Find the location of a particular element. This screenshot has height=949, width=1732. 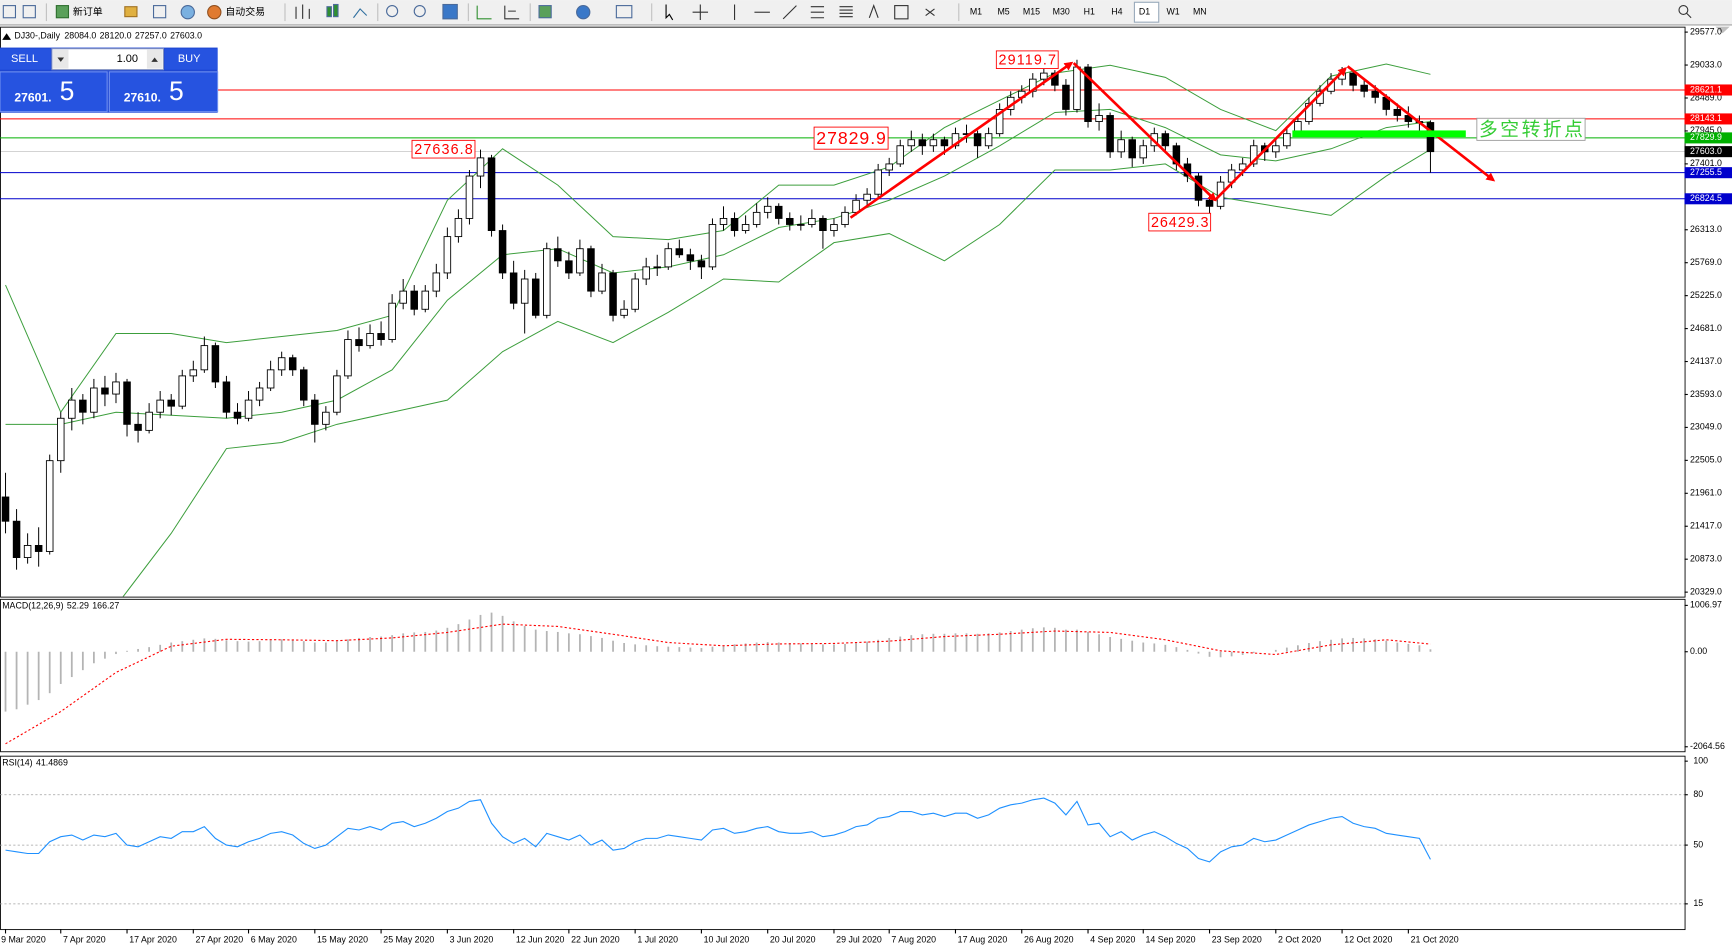

y-tick-label: 24681.0 is located at coordinates (1706, 328).